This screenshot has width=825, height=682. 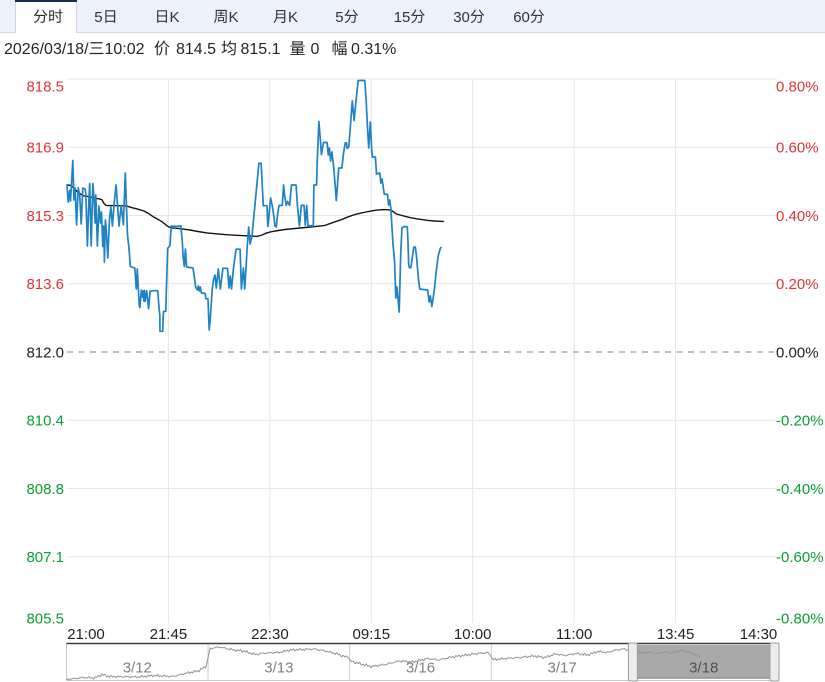 I want to click on svg-text: 13:45, so click(x=676, y=634).